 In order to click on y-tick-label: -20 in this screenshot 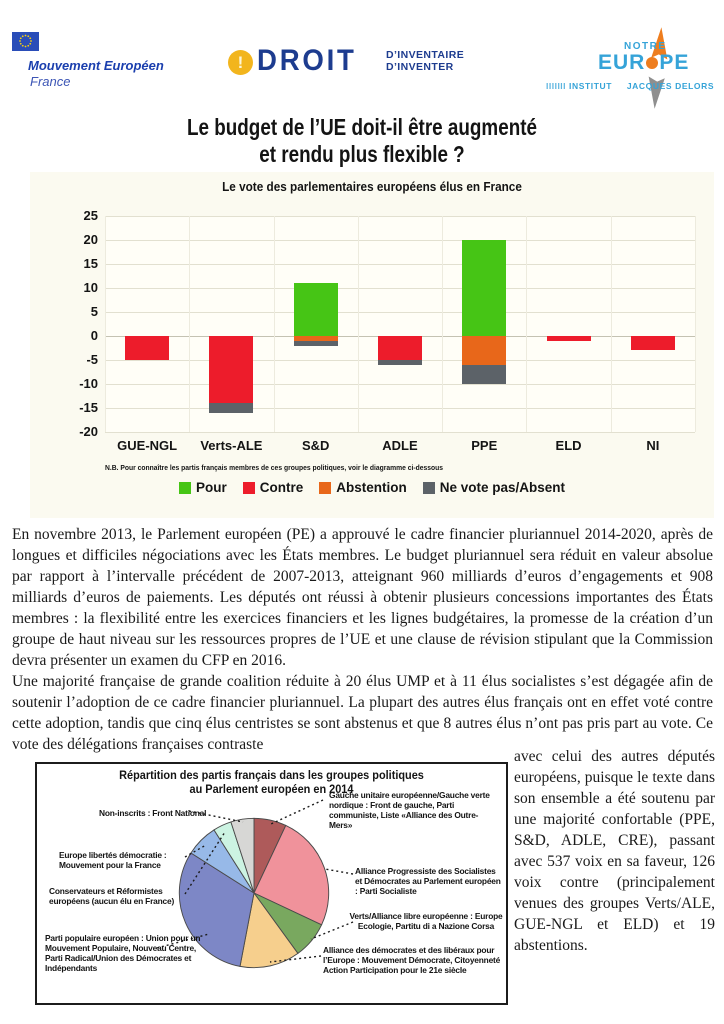, I will do `click(88, 431)`.